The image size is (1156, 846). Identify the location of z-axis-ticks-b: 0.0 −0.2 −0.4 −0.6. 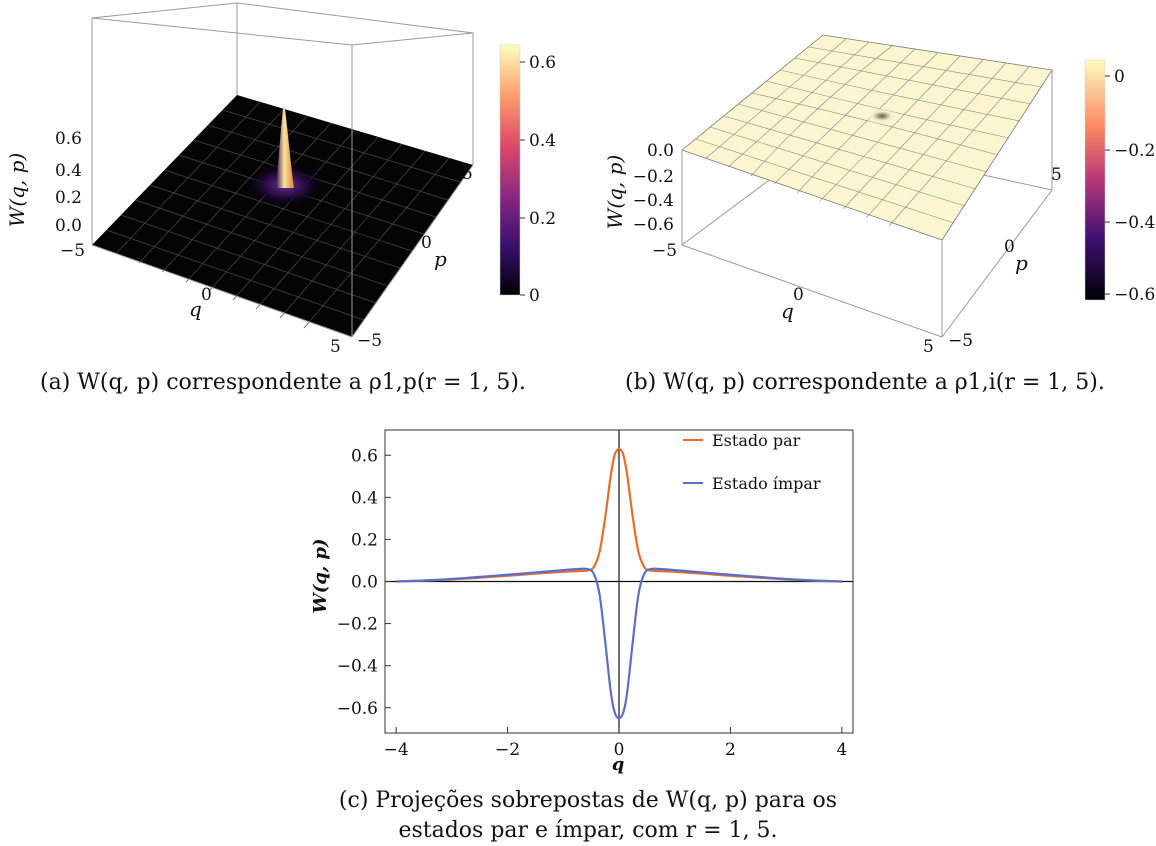
(653, 188).